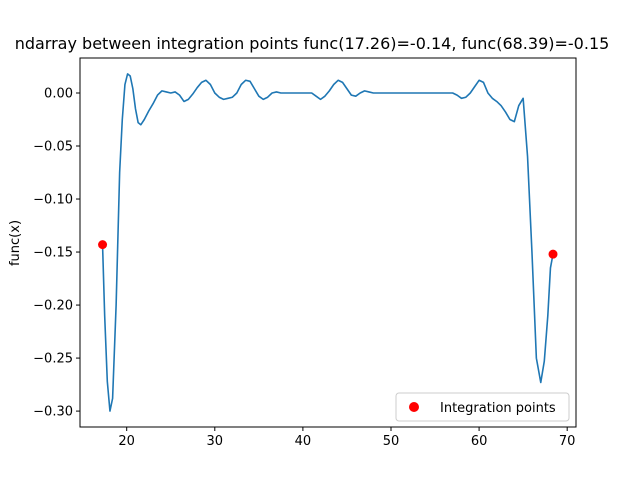 The image size is (640, 480). What do you see at coordinates (414, 407) in the screenshot?
I see `legend-marker-integration-points` at bounding box center [414, 407].